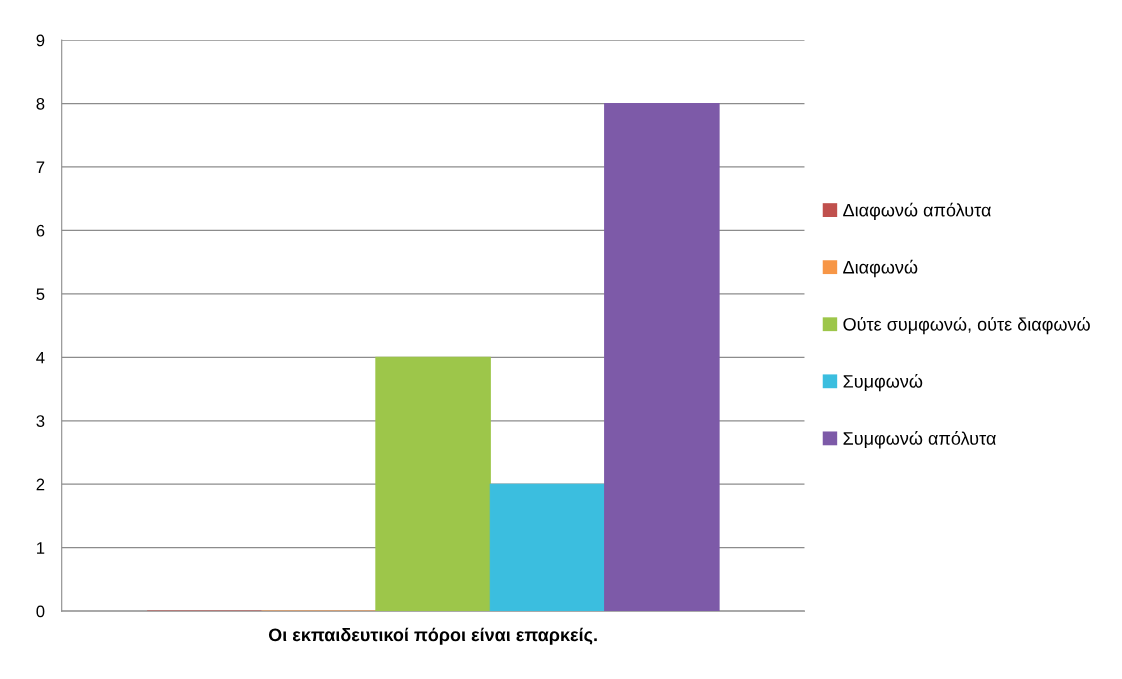 The image size is (1122, 679). I want to click on legend-label: Συμφωνώ, so click(883, 382).